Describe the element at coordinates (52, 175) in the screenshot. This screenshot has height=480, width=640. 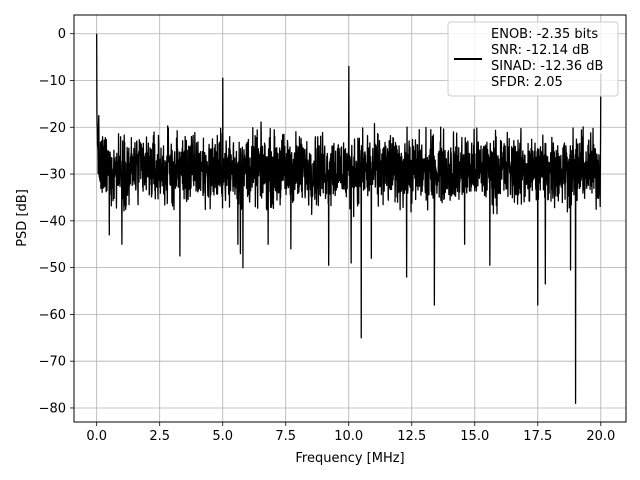
I see `y-tick-label: −30` at that location.